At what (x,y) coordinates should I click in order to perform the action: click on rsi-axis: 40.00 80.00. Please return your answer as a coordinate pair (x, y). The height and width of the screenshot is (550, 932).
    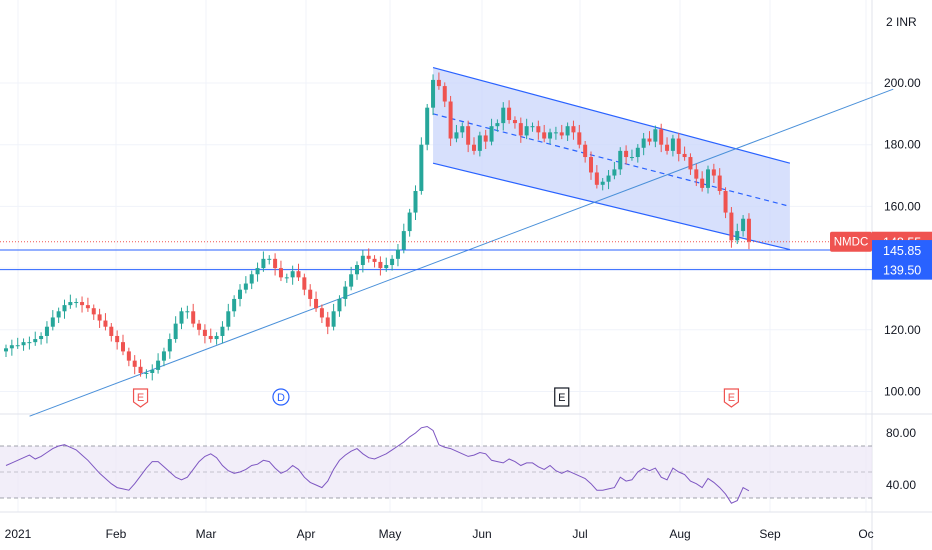
    Looking at the image, I should click on (901, 459).